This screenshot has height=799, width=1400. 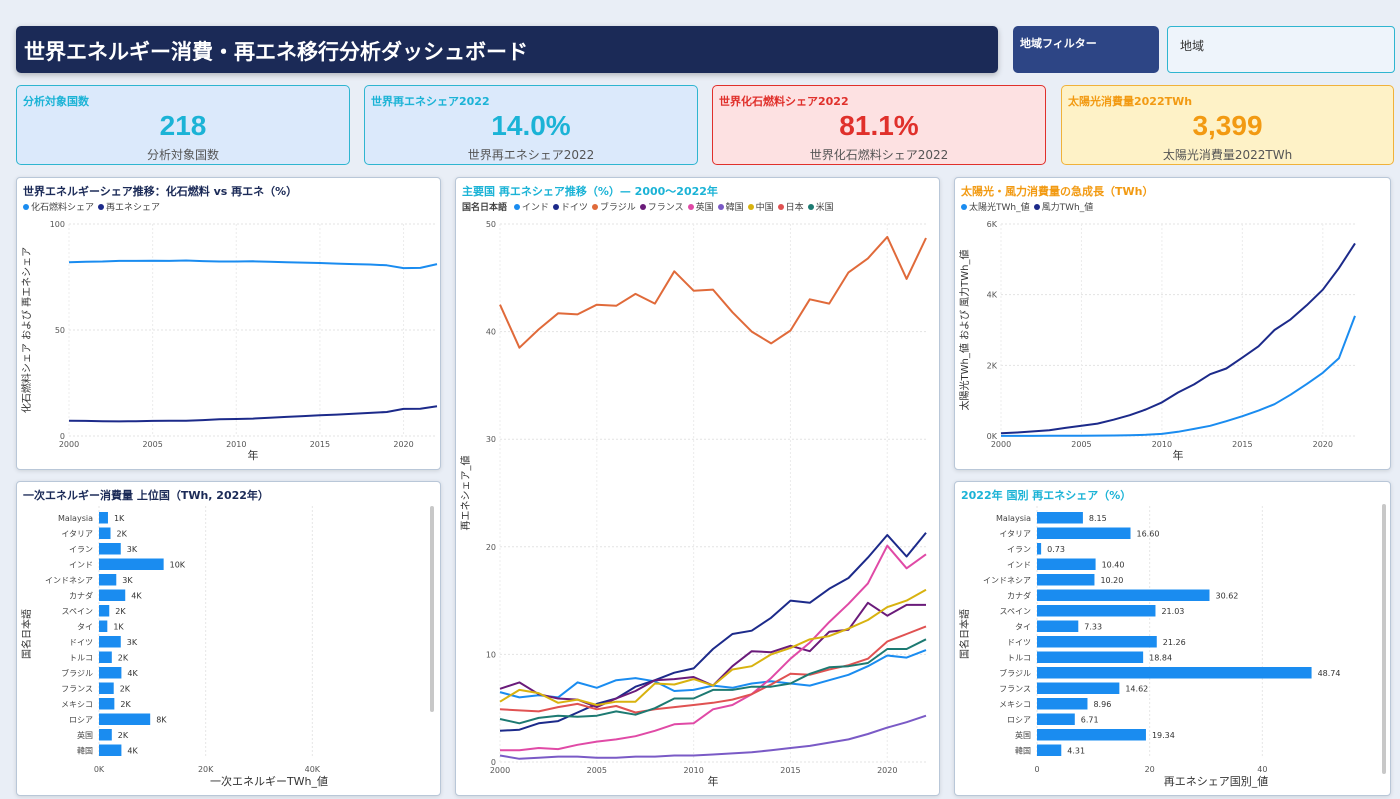 What do you see at coordinates (491, 332) in the screenshot?
I see `y-tick-label: 40` at bounding box center [491, 332].